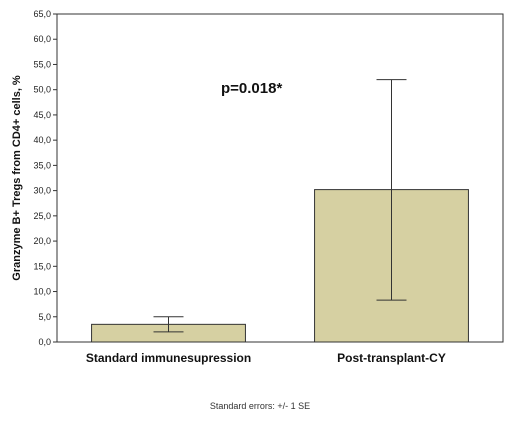 Image resolution: width=520 pixels, height=438 pixels. Describe the element at coordinates (42, 216) in the screenshot. I see `y-tick-label: 25,0` at that location.